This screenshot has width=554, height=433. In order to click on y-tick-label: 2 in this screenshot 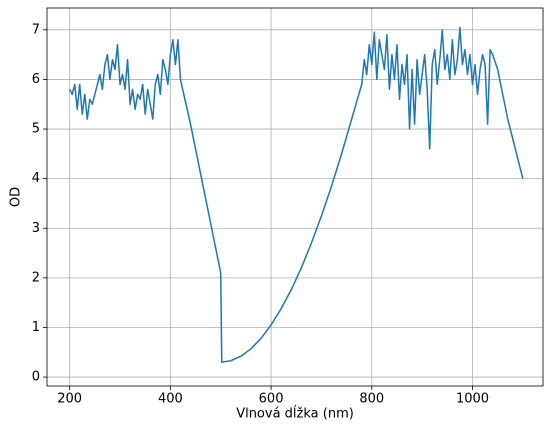, I will do `click(36, 277)`.